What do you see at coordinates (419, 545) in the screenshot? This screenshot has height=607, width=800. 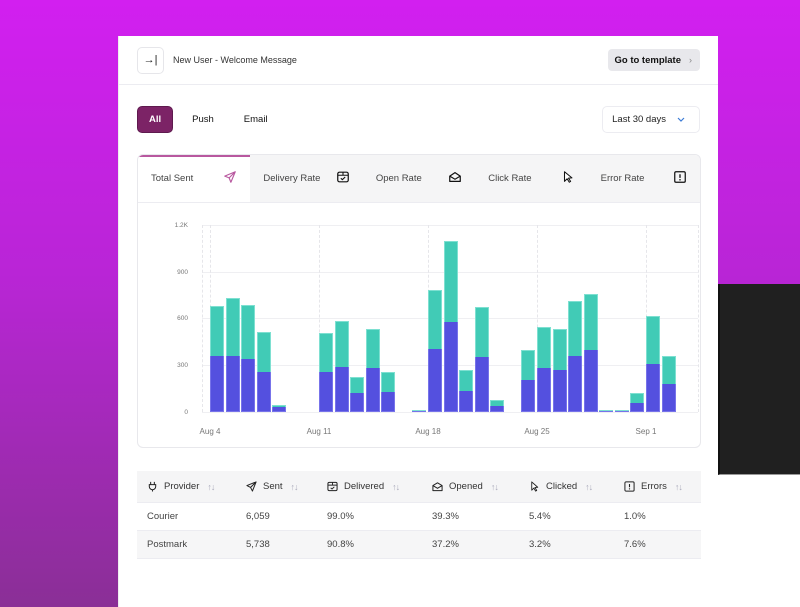 I see `table-row: Postmark 5,738 90.8% 37.2% 3.2% 7.6%` at bounding box center [419, 545].